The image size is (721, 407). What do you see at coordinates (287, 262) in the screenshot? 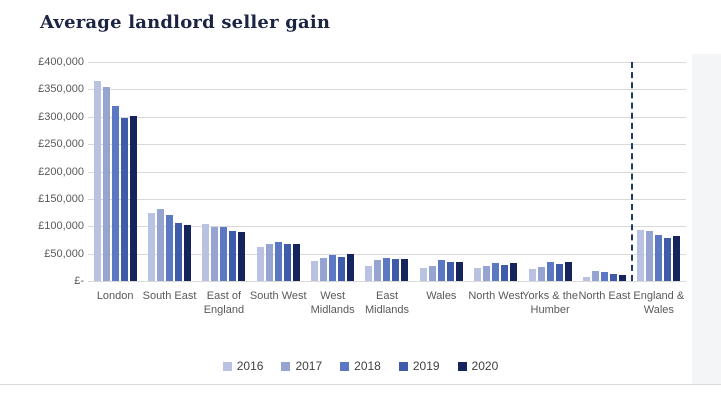
I see `bar-2019-south-west` at bounding box center [287, 262].